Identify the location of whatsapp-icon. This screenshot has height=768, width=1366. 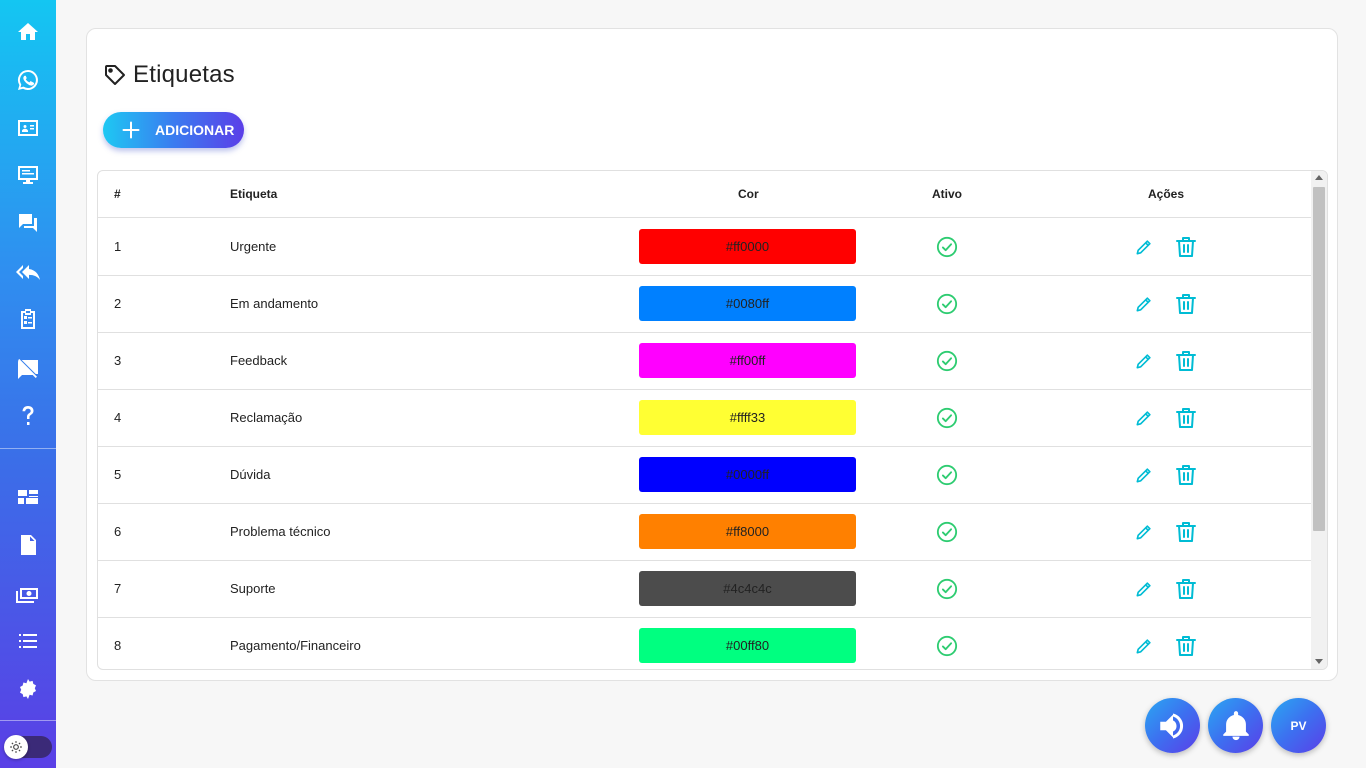
(28, 80).